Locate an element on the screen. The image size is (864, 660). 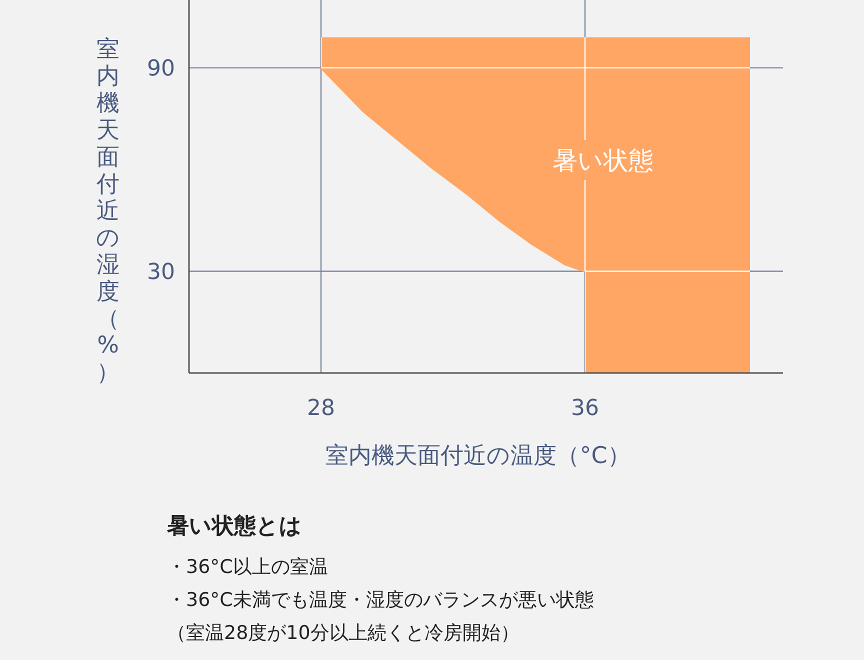
y-tick-label: 30 is located at coordinates (161, 272).